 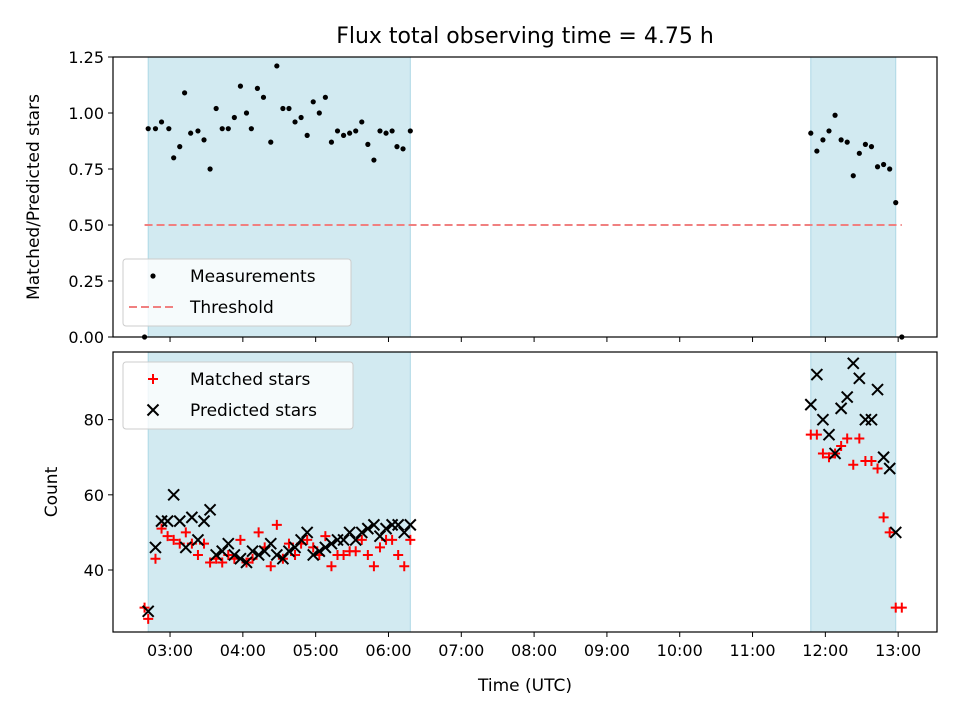 I want to click on legend-marker-predicted, so click(x=153, y=410).